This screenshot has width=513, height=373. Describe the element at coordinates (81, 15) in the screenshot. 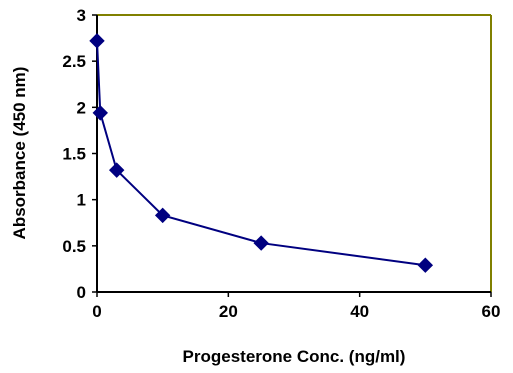

I see `y-tick-label: 3` at that location.